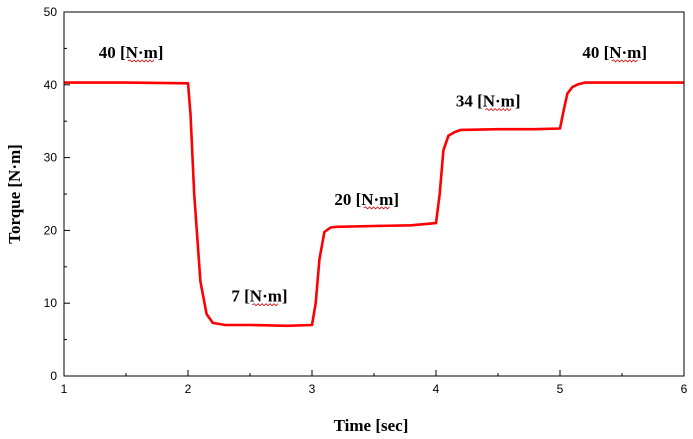 The width and height of the screenshot is (693, 439). What do you see at coordinates (344, 199) in the screenshot?
I see `annotation-value: 20` at bounding box center [344, 199].